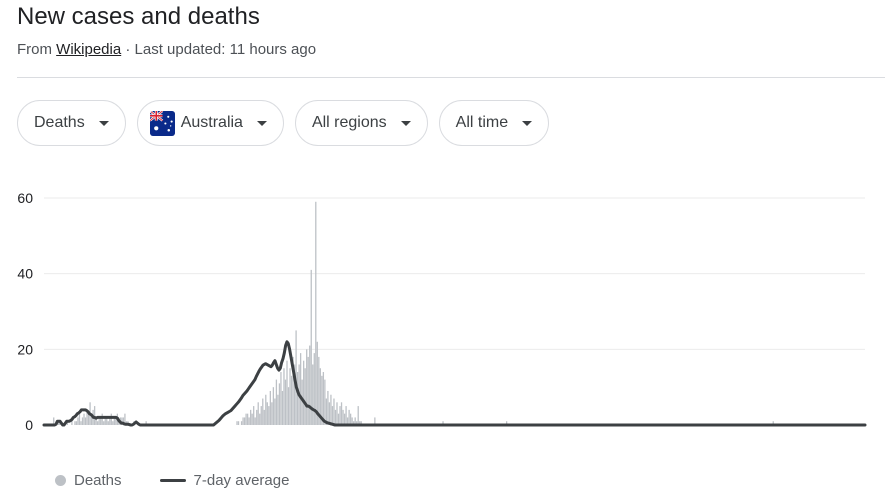 Image resolution: width=885 pixels, height=497 pixels. I want to click on region-dropdown: All regions, so click(361, 123).